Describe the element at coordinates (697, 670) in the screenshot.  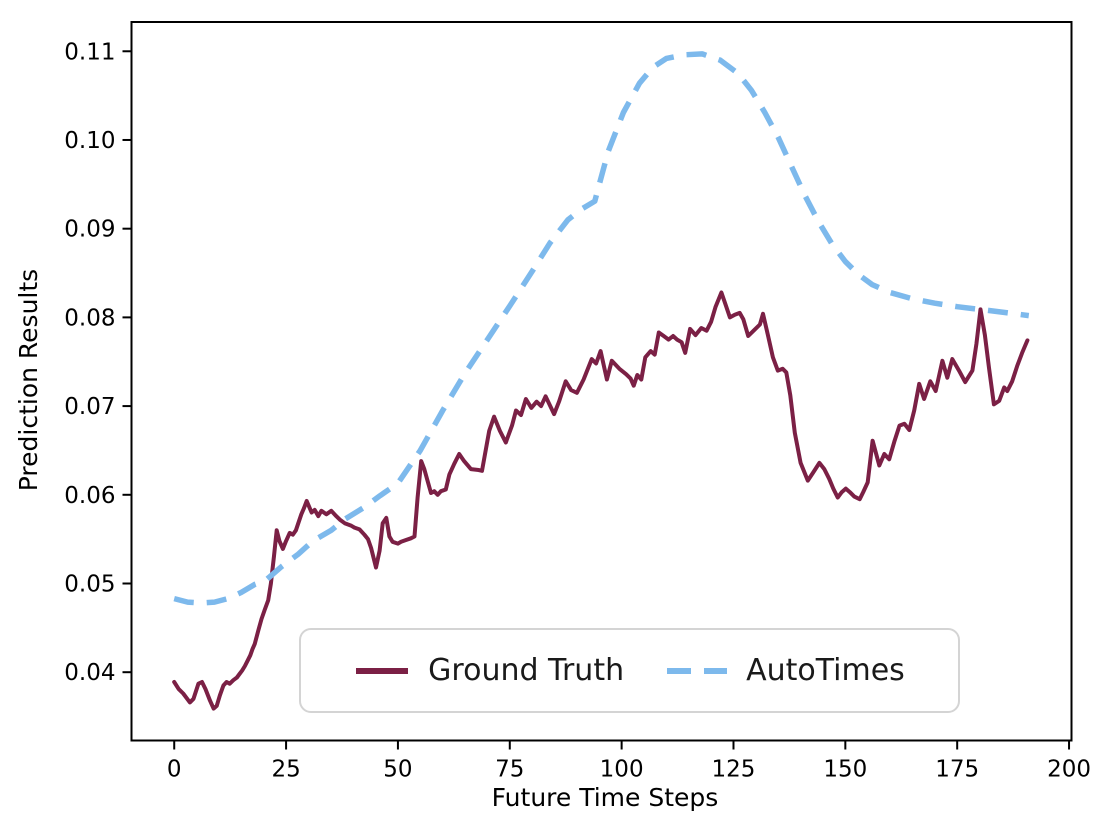
I see `autotimes-line-swatch` at that location.